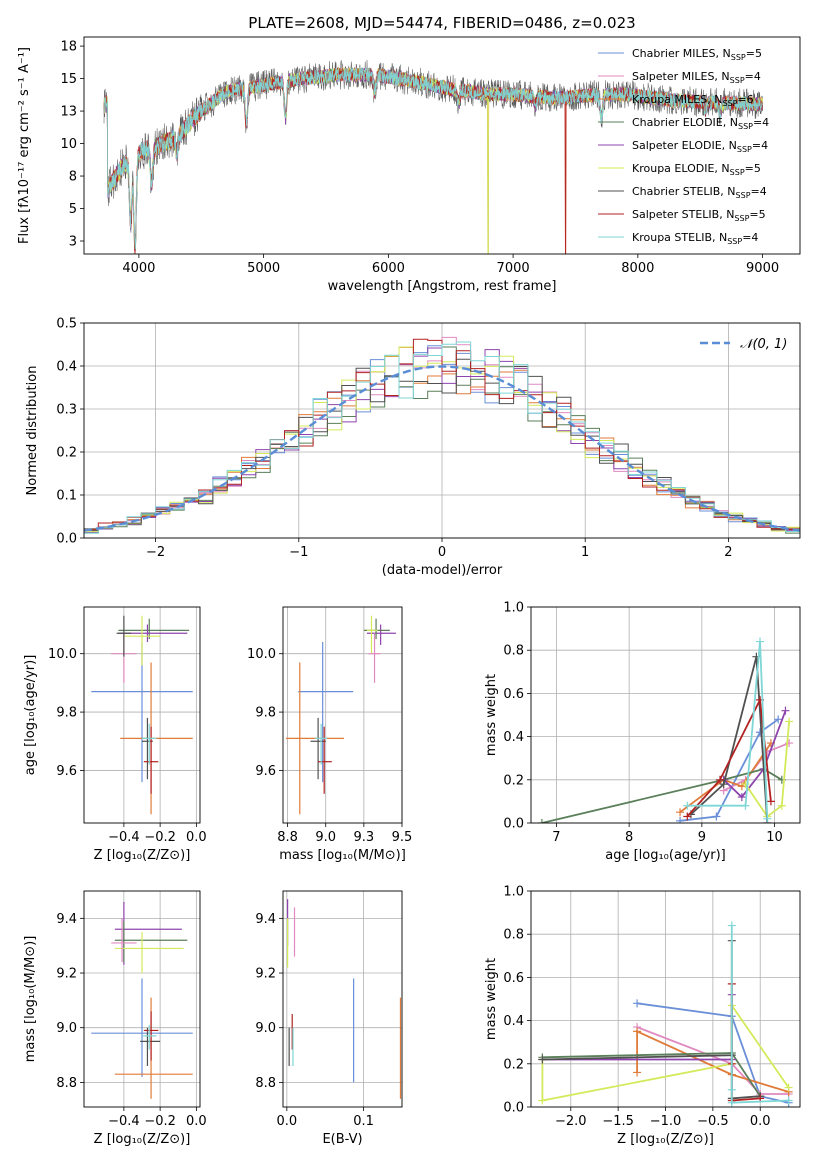  I want to click on legend-text: Chabrier ELODIE, N, so click(685, 122).